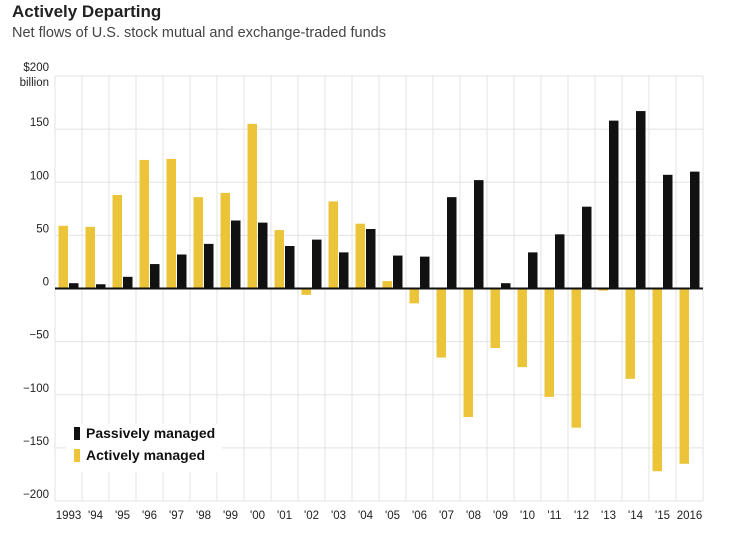 Image resolution: width=742 pixels, height=537 pixels. I want to click on y-tick-label: 50, so click(42, 229).